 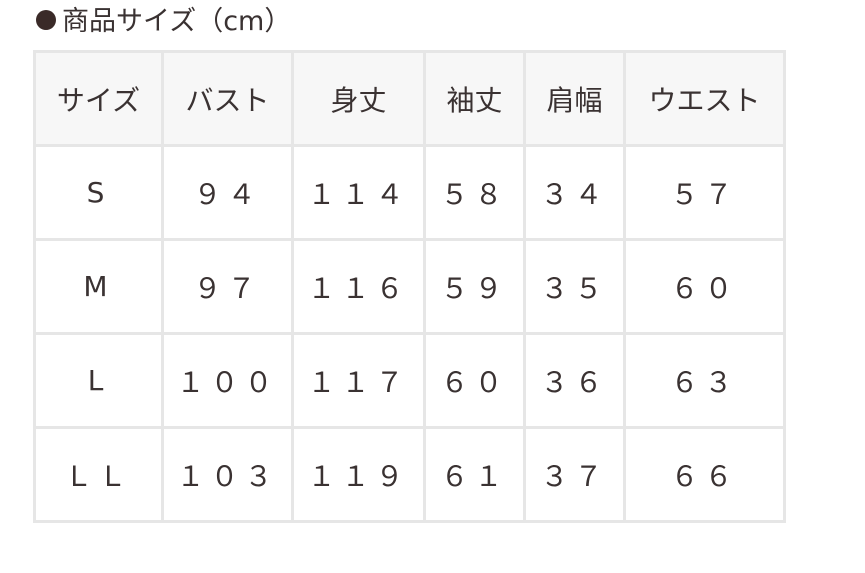 What do you see at coordinates (474, 474) in the screenshot?
I see `cell: ６１` at bounding box center [474, 474].